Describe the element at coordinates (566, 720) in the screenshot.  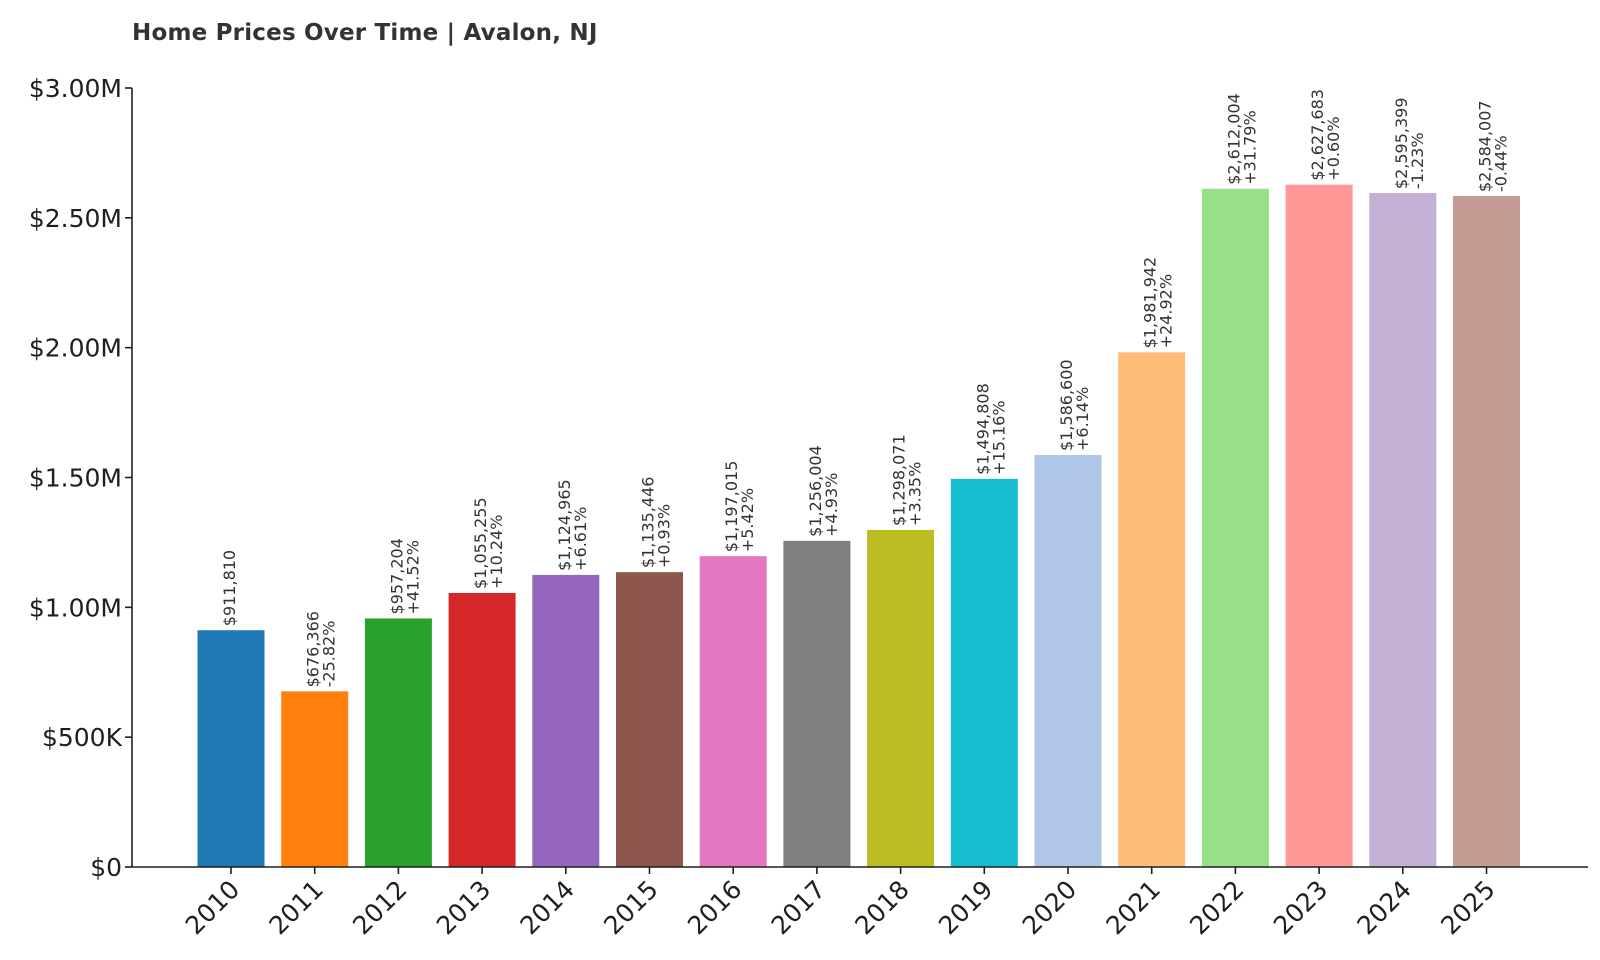
I see `bar-2014` at that location.